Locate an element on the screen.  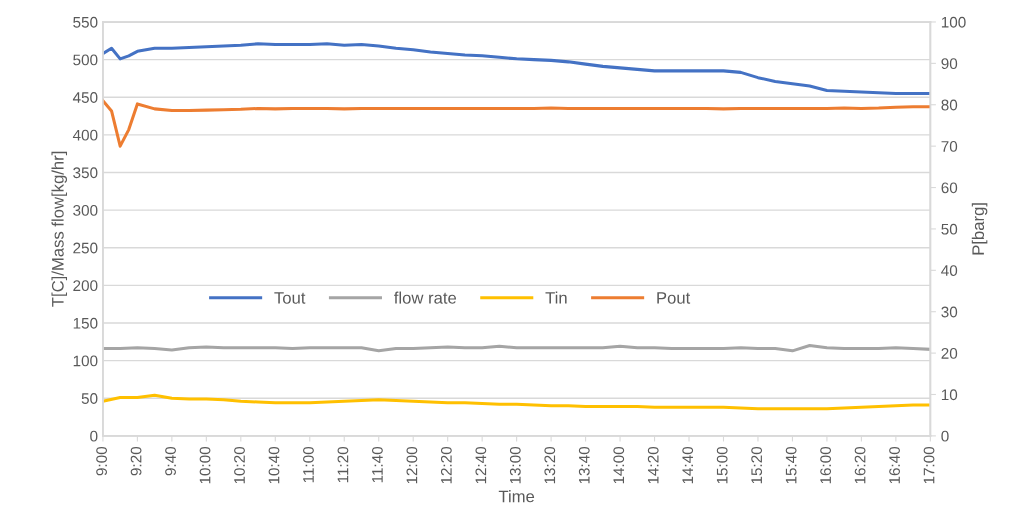
x-tick-label: 15:40 is located at coordinates (791, 465).